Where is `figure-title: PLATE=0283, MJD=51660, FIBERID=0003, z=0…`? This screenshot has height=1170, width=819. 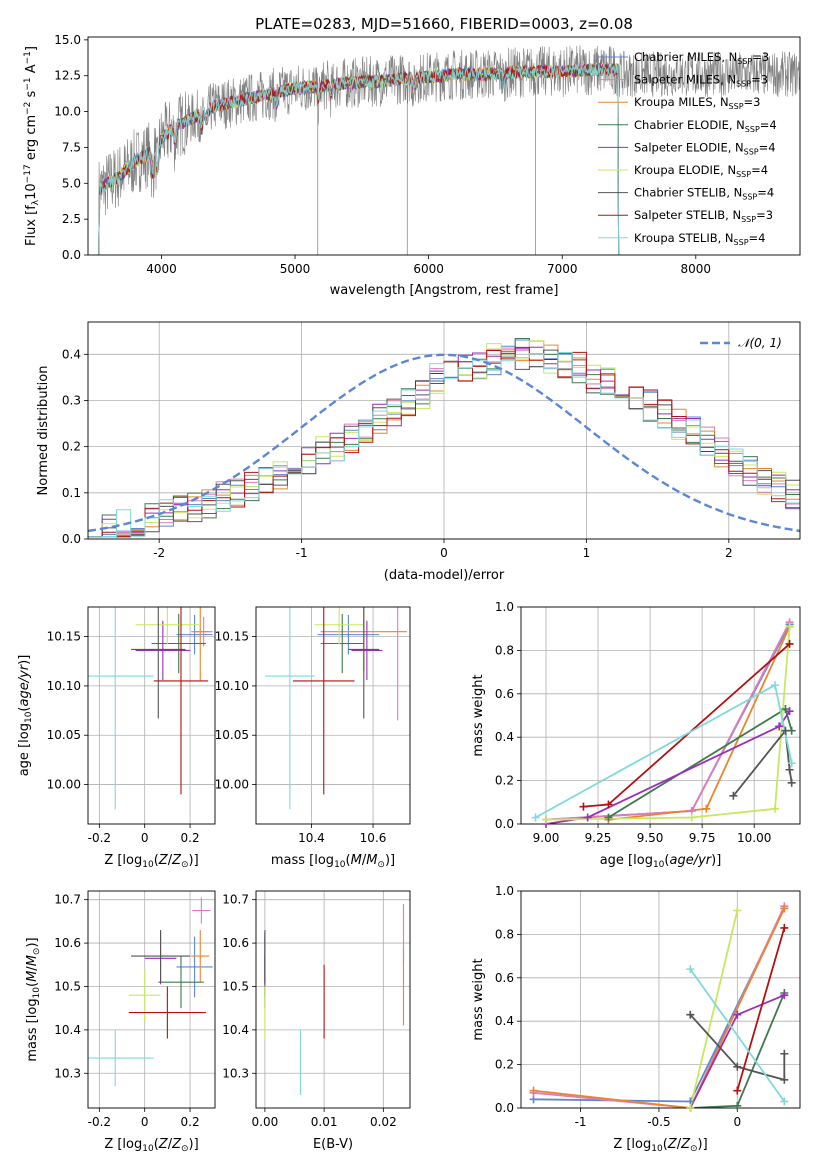
figure-title: PLATE=0283, MJD=51660, FIBERID=0003, z=0… is located at coordinates (444, 24).